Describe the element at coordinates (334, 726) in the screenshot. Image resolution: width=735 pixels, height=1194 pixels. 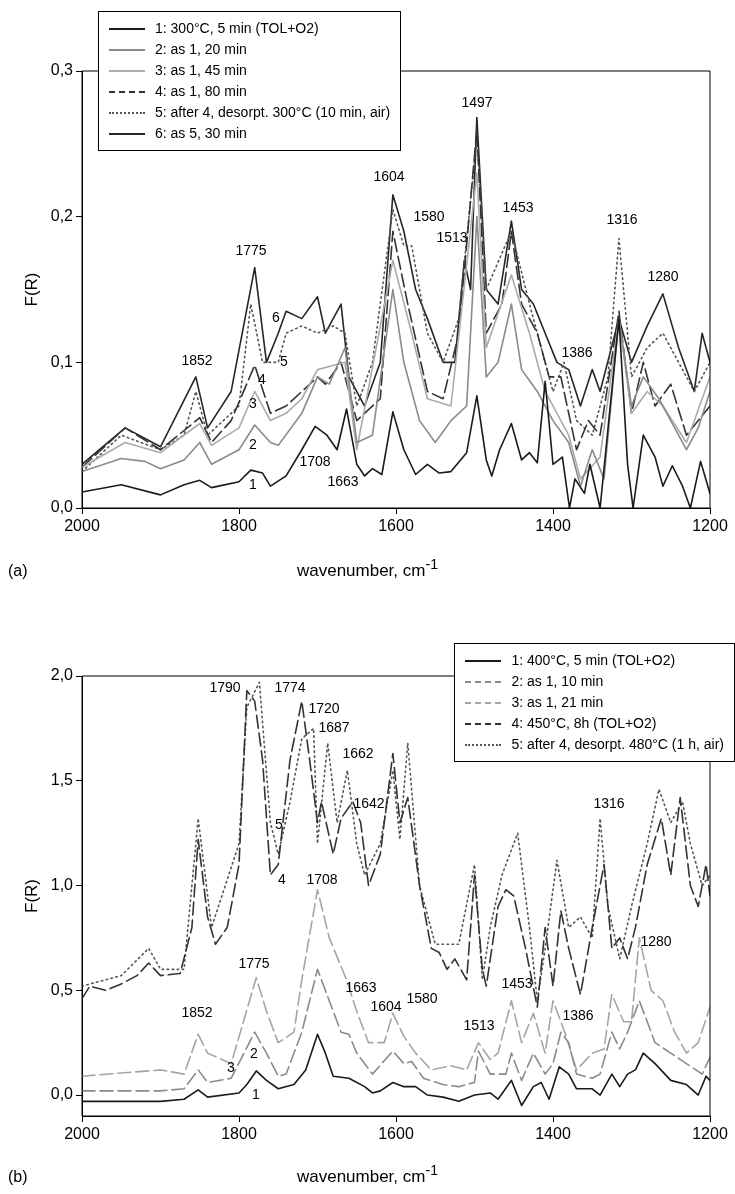
I see `annotation: 1687` at that location.